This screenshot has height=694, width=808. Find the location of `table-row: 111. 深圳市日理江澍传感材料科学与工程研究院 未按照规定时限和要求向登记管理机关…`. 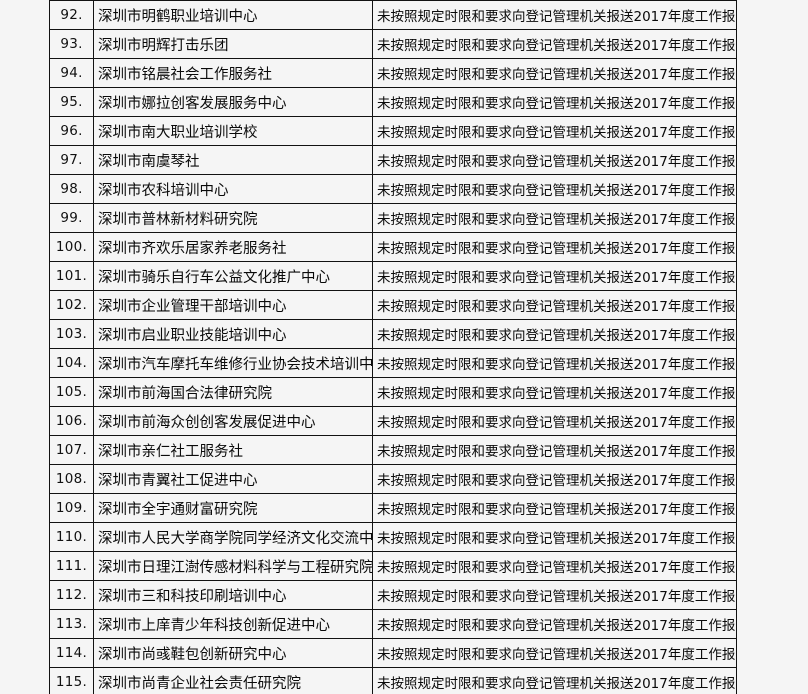

table-row: 111. 深圳市日理江澍传感材料科学与工程研究院 未按照规定时限和要求向登记管理机关… is located at coordinates (393, 566).